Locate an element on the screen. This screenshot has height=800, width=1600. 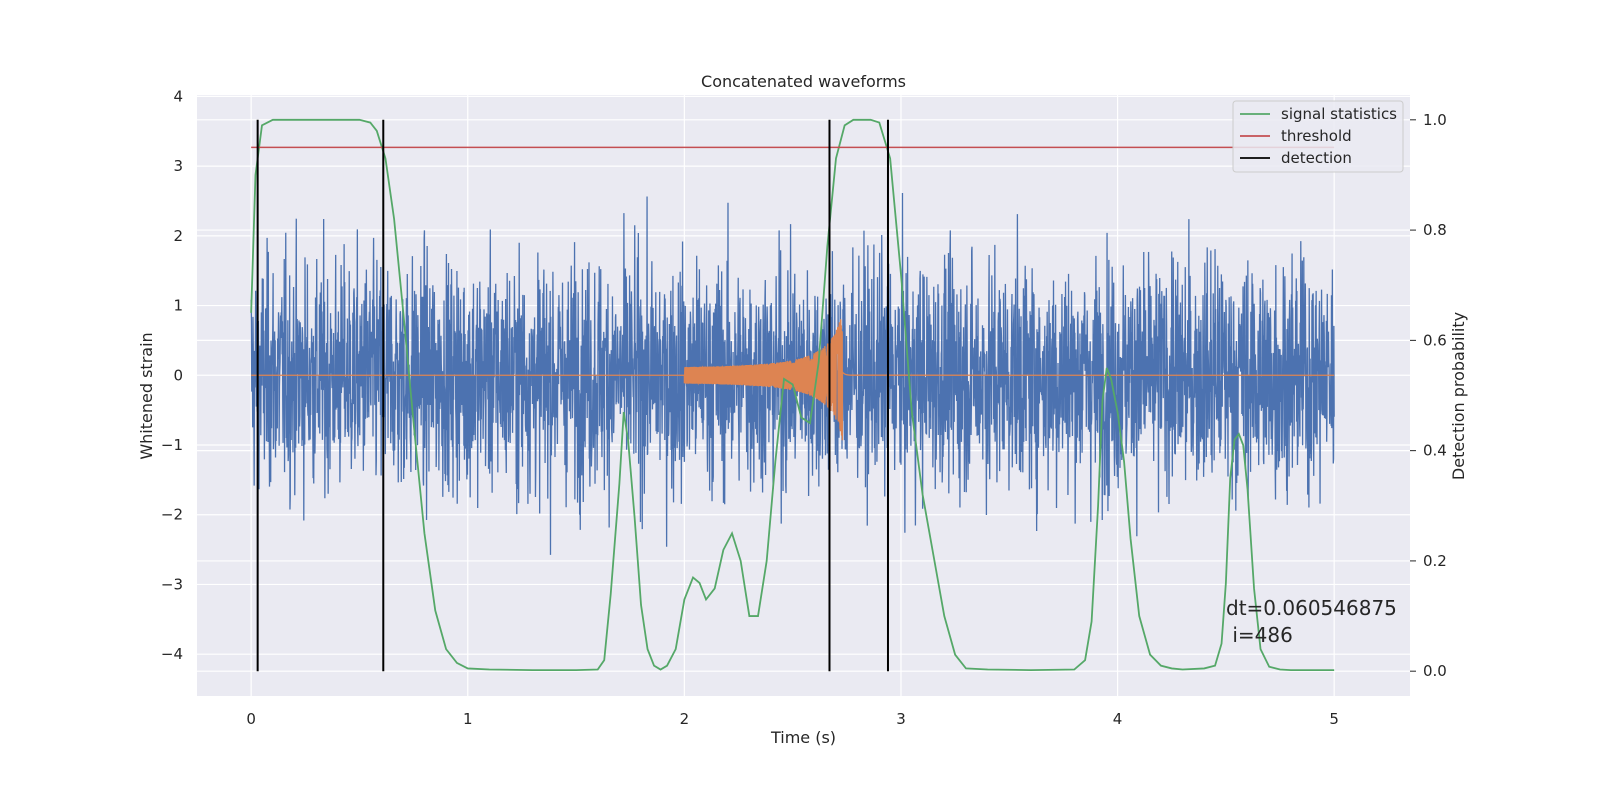
annotation-dt: dt=0.060546875 is located at coordinates (1311, 608).